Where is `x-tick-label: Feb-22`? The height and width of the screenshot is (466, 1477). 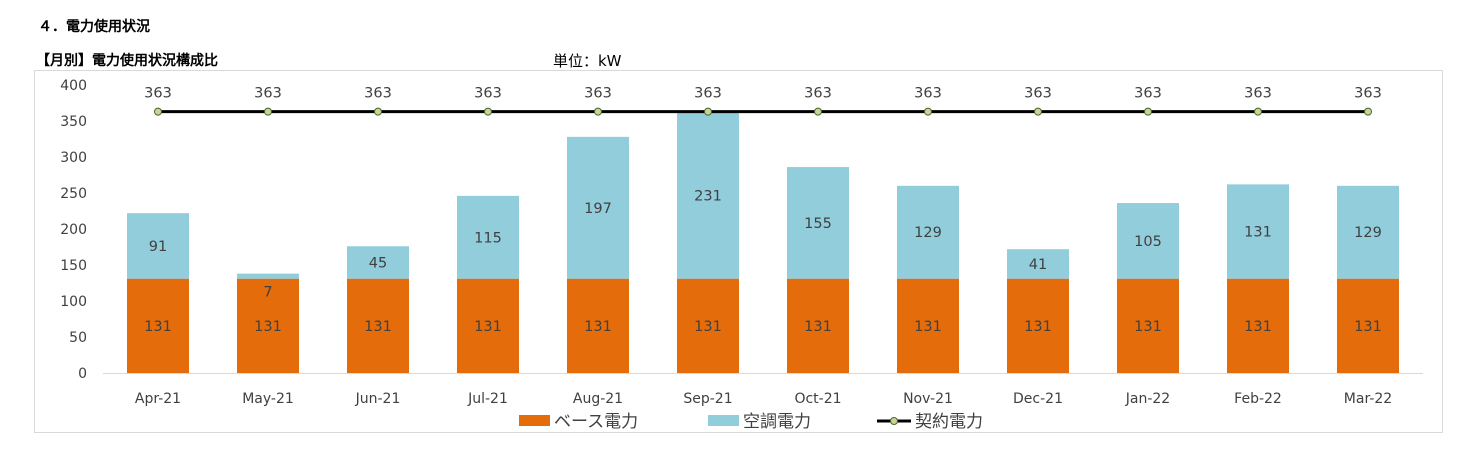
x-tick-label: Feb-22 is located at coordinates (1258, 399).